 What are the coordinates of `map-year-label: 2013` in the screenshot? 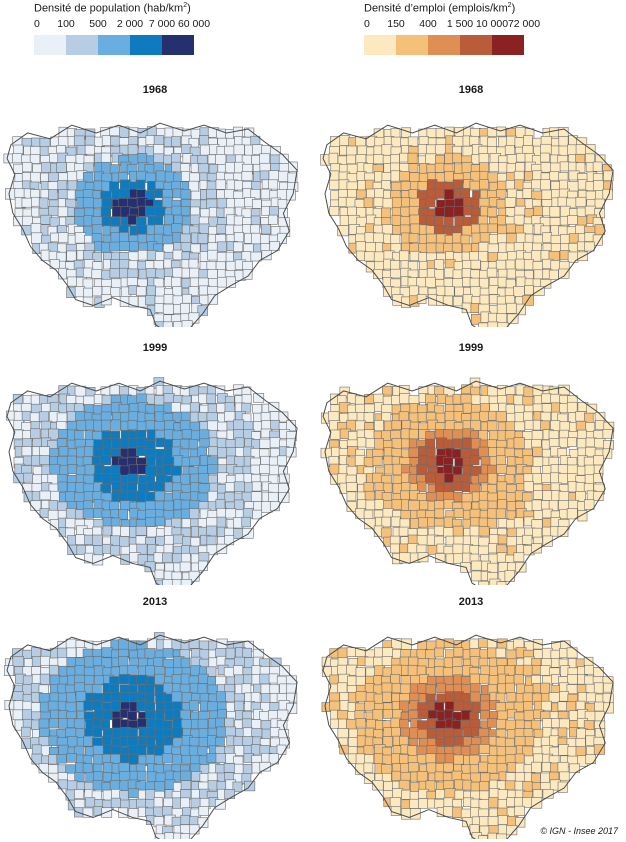 It's located at (471, 602).